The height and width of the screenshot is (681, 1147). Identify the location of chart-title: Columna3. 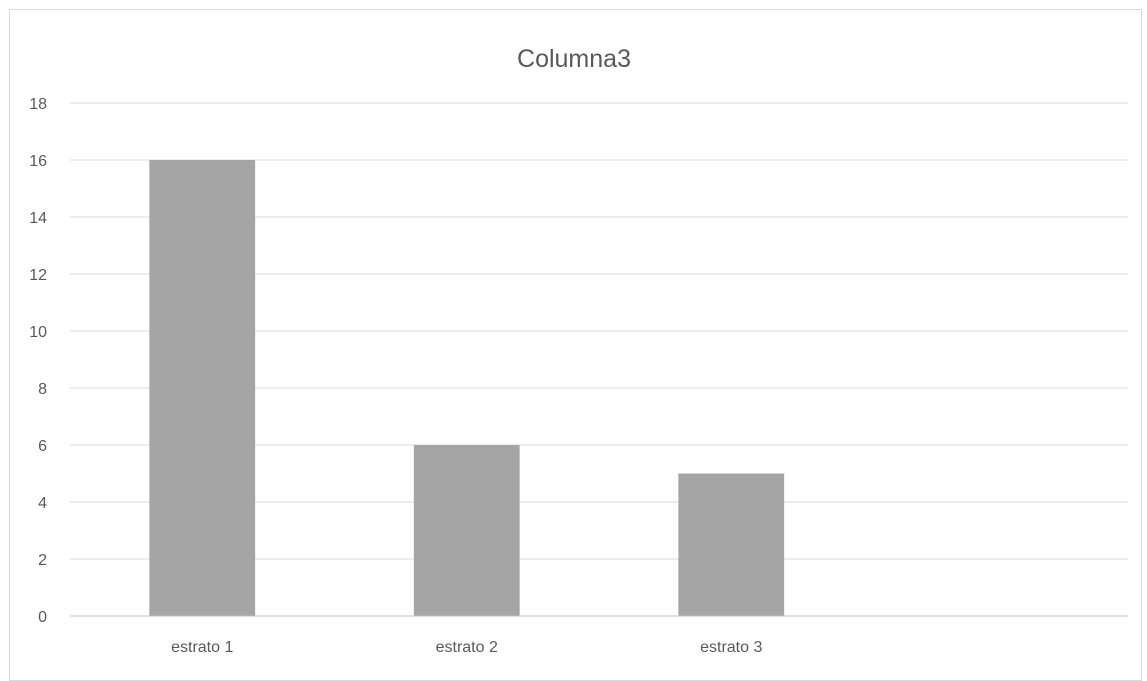
(574, 59).